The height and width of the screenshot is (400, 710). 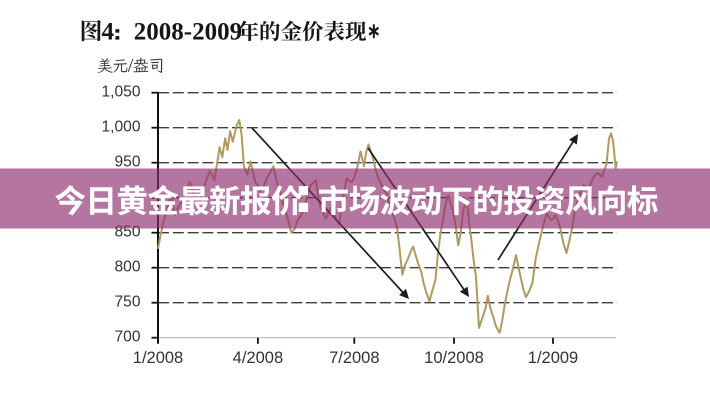 I want to click on svg-text: 950, so click(x=127, y=161).